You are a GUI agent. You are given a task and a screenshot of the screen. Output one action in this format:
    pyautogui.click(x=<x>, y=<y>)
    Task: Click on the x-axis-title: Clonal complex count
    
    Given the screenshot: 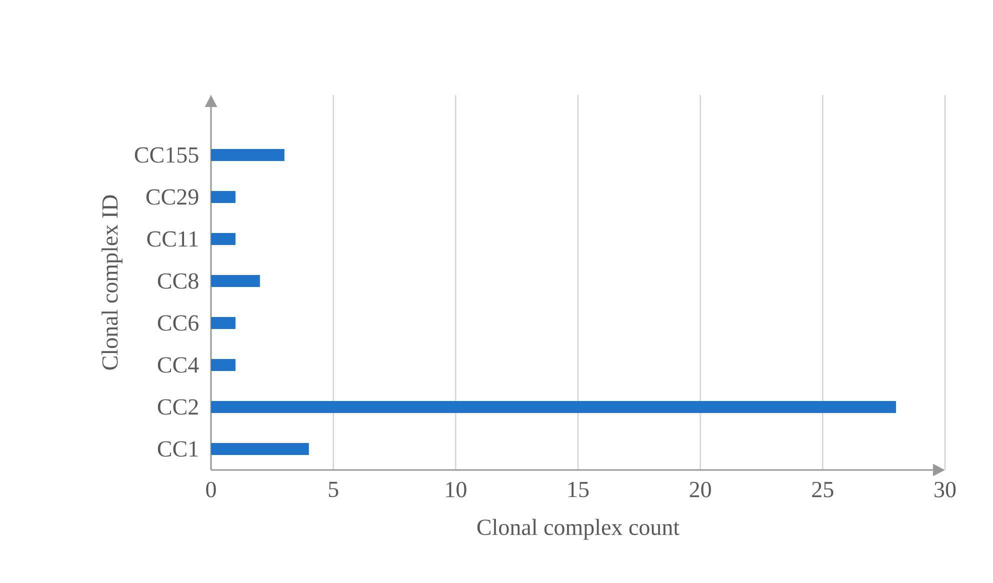 What is the action you would take?
    pyautogui.click(x=578, y=529)
    